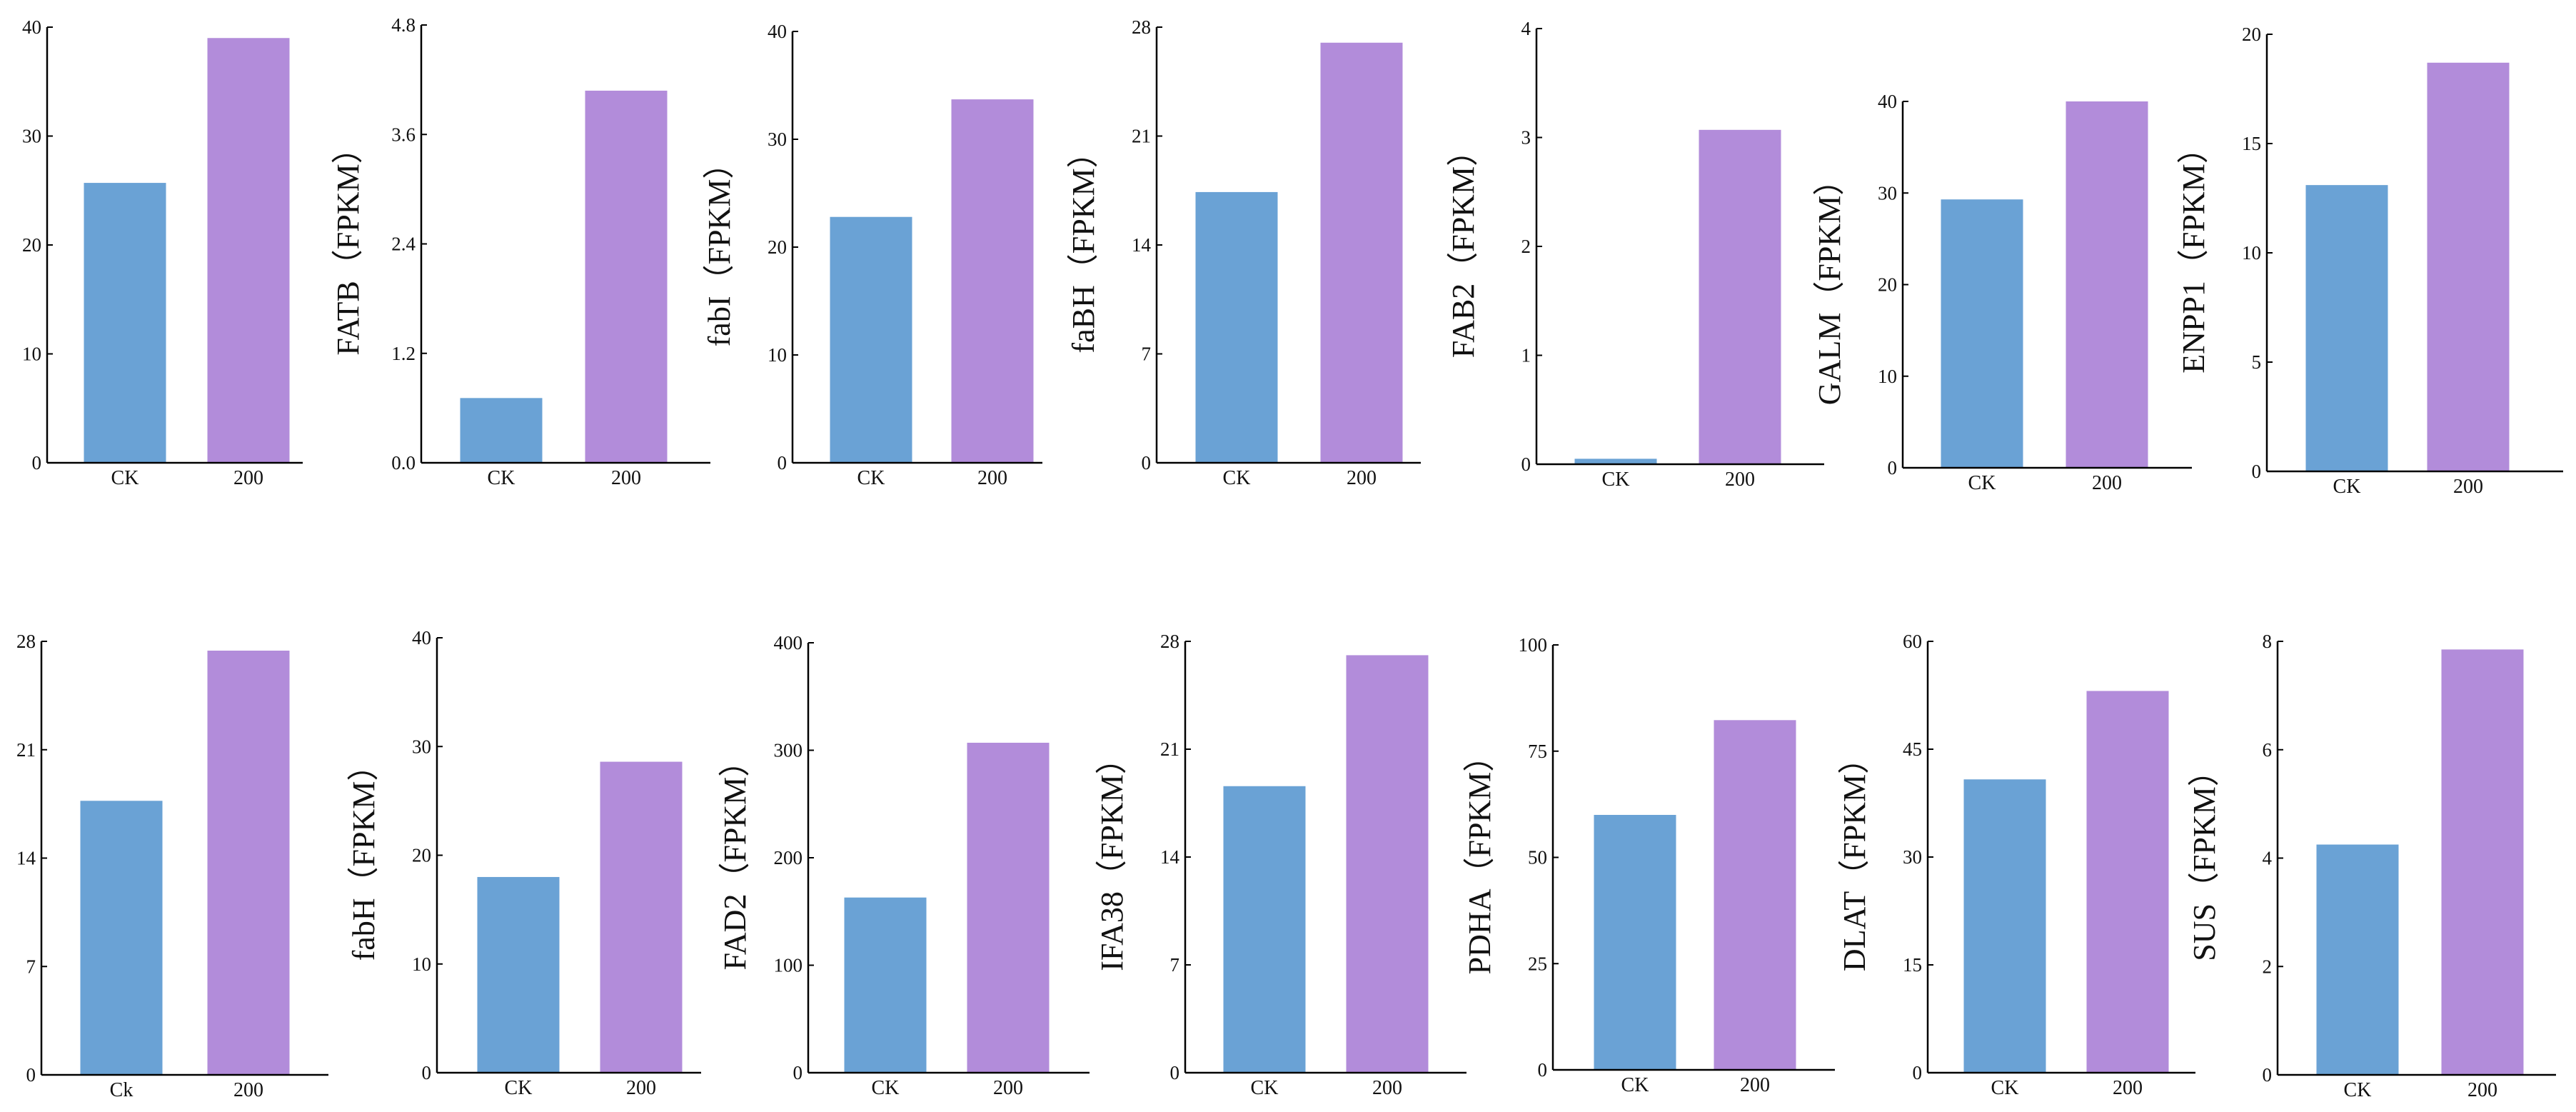  What do you see at coordinates (1526, 28) in the screenshot?
I see `y-tick-label: 4` at bounding box center [1526, 28].